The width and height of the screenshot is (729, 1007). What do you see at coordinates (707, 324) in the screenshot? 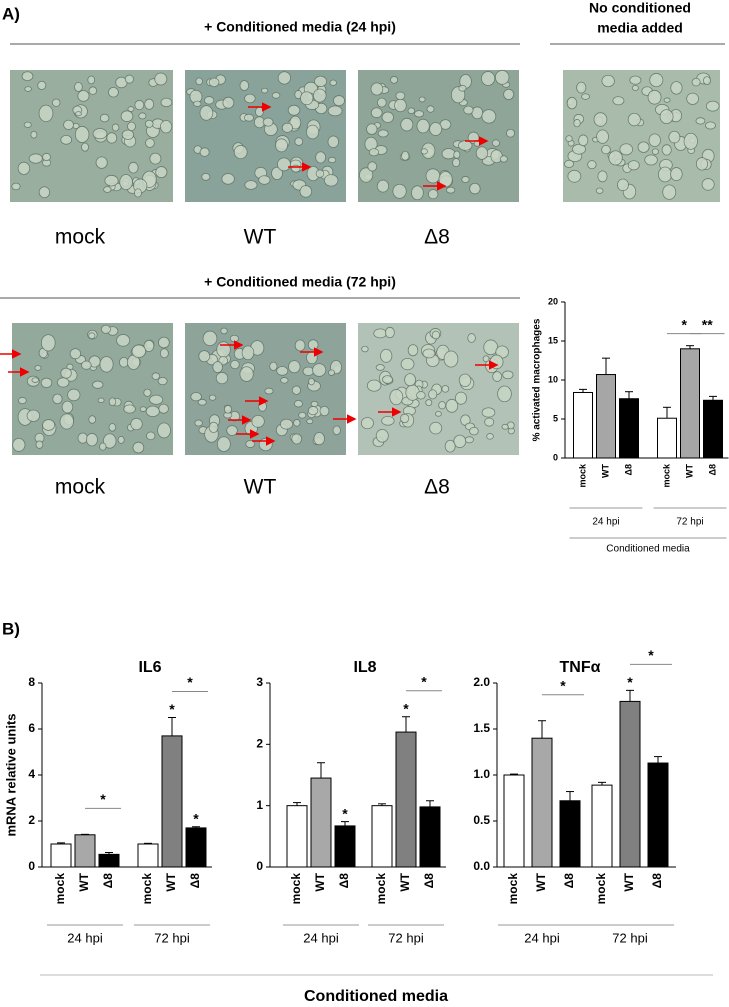
I see `significance: **` at bounding box center [707, 324].